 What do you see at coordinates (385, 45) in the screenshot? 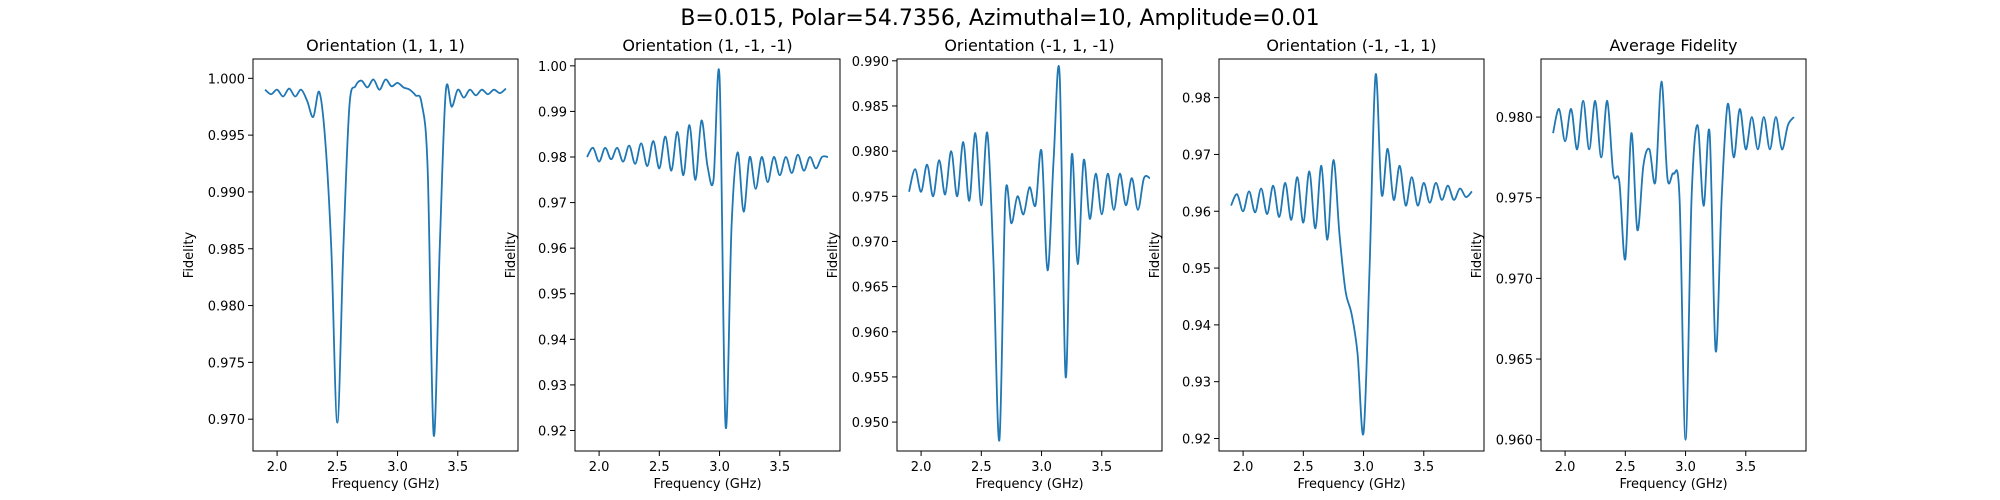
I see `subplot-title: Orientation (1, 1, 1)` at bounding box center [385, 45].